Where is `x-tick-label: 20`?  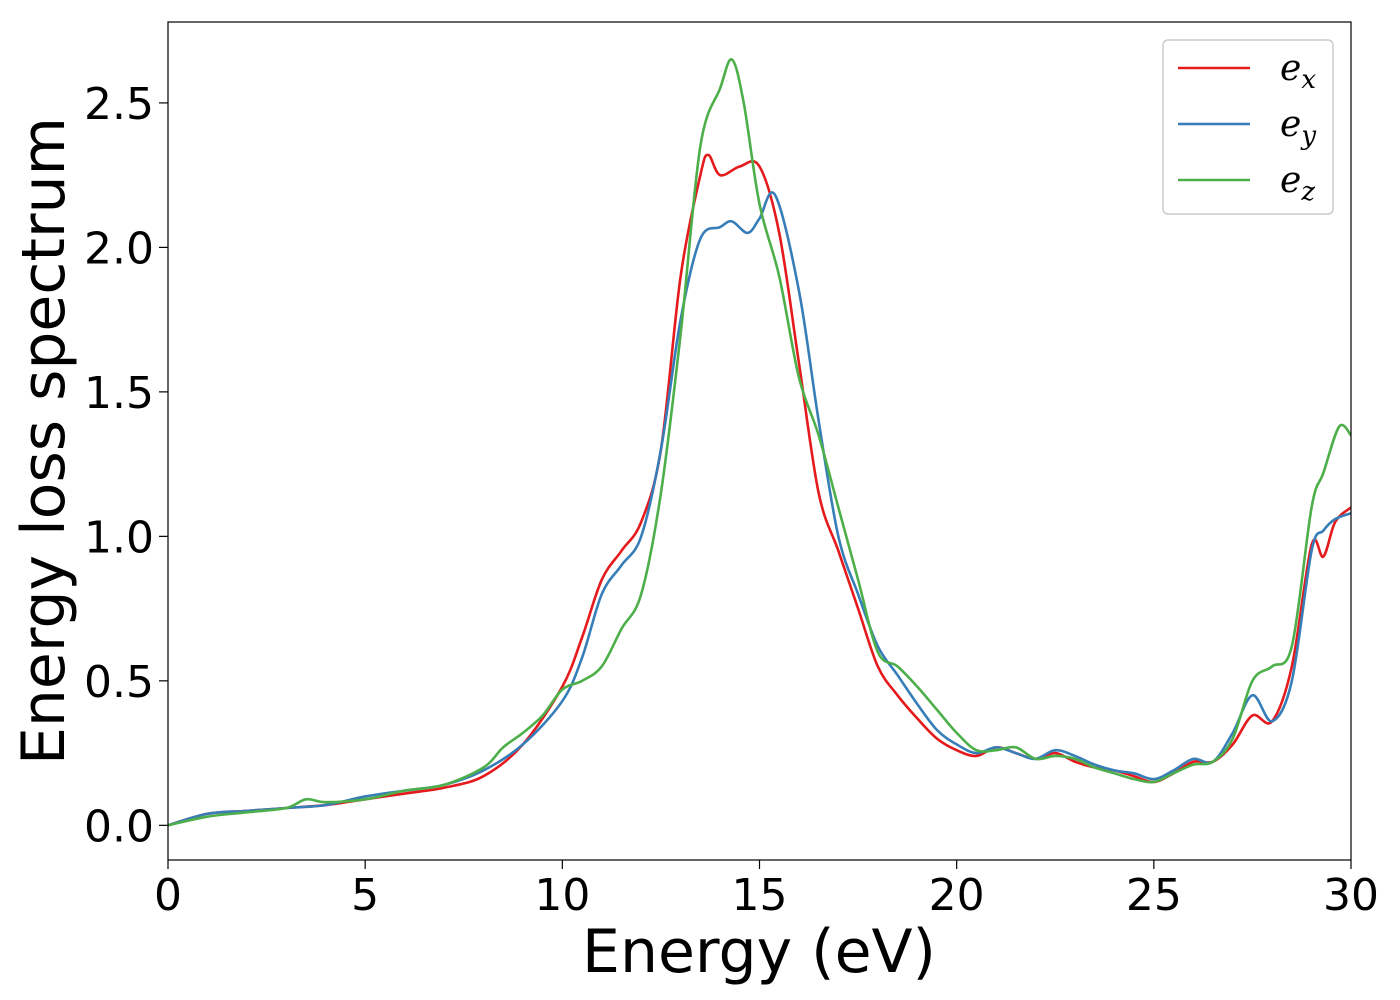
x-tick-label: 20 is located at coordinates (957, 895).